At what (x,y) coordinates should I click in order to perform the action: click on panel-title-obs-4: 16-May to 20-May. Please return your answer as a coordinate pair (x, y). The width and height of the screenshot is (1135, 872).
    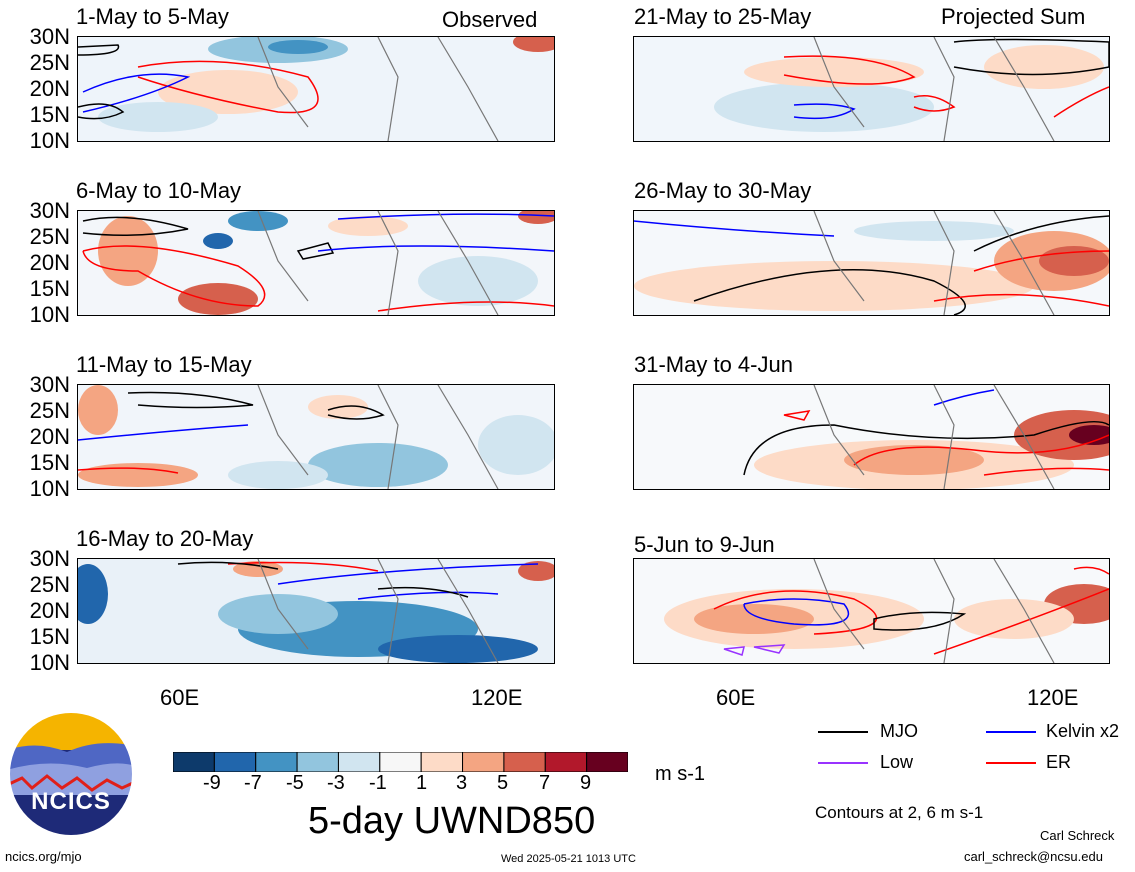
    Looking at the image, I should click on (165, 538).